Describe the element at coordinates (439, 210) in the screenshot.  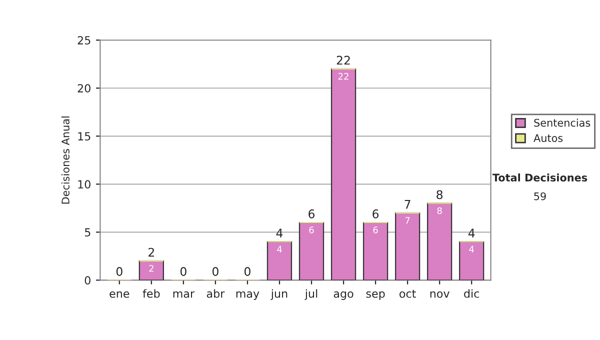
I see `data-label: 8` at that location.